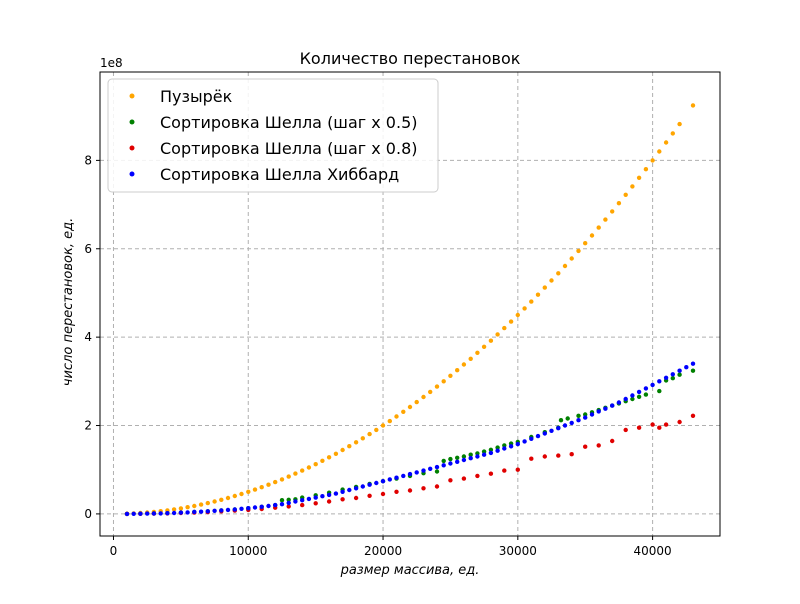  I want to click on x-tick-label: 40000, so click(653, 551).